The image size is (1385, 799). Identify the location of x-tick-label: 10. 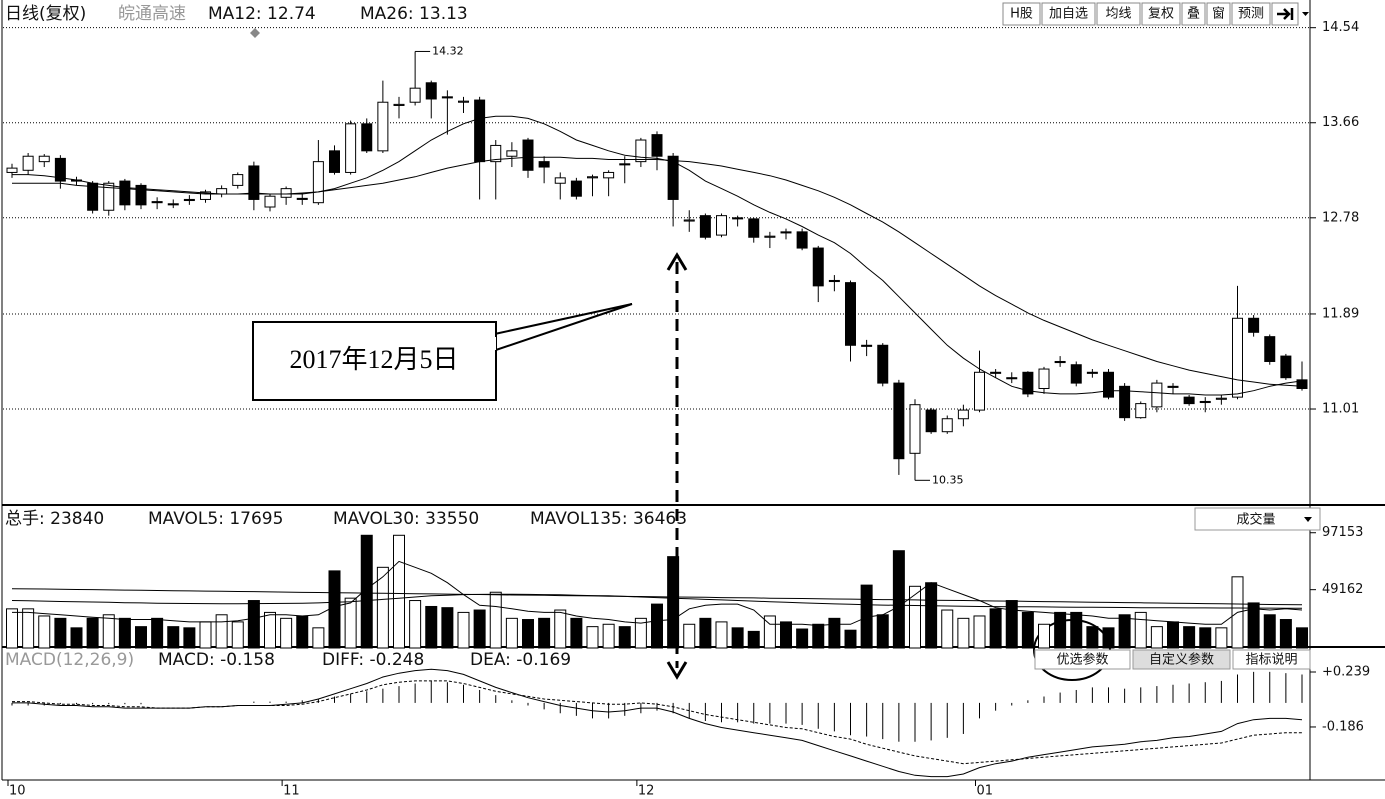
(17, 791).